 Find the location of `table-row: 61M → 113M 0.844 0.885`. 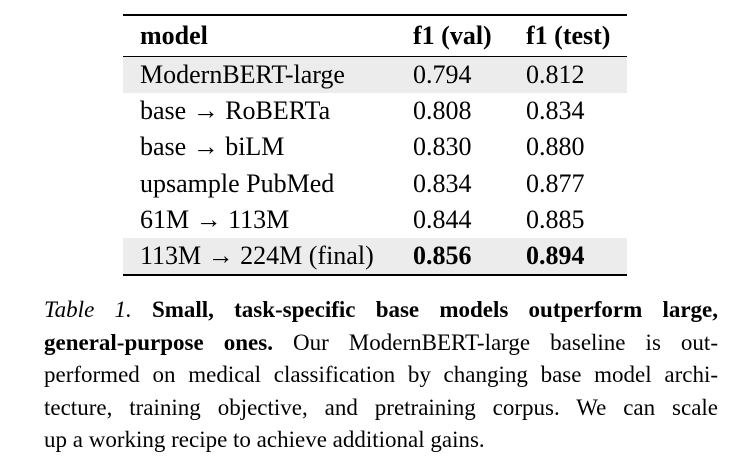

table-row: 61M → 113M 0.844 0.885 is located at coordinates (375, 220).